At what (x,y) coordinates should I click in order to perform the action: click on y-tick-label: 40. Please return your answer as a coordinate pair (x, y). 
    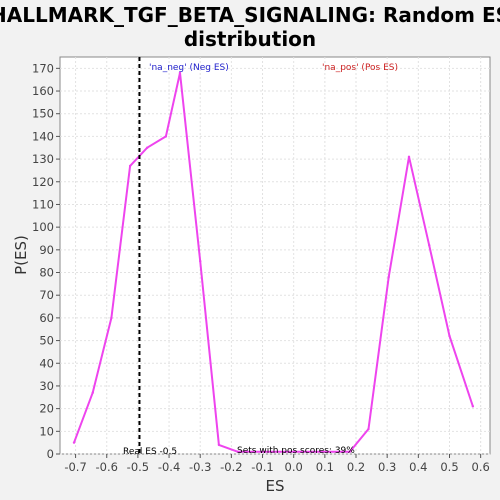
    Looking at the image, I should click on (46, 363).